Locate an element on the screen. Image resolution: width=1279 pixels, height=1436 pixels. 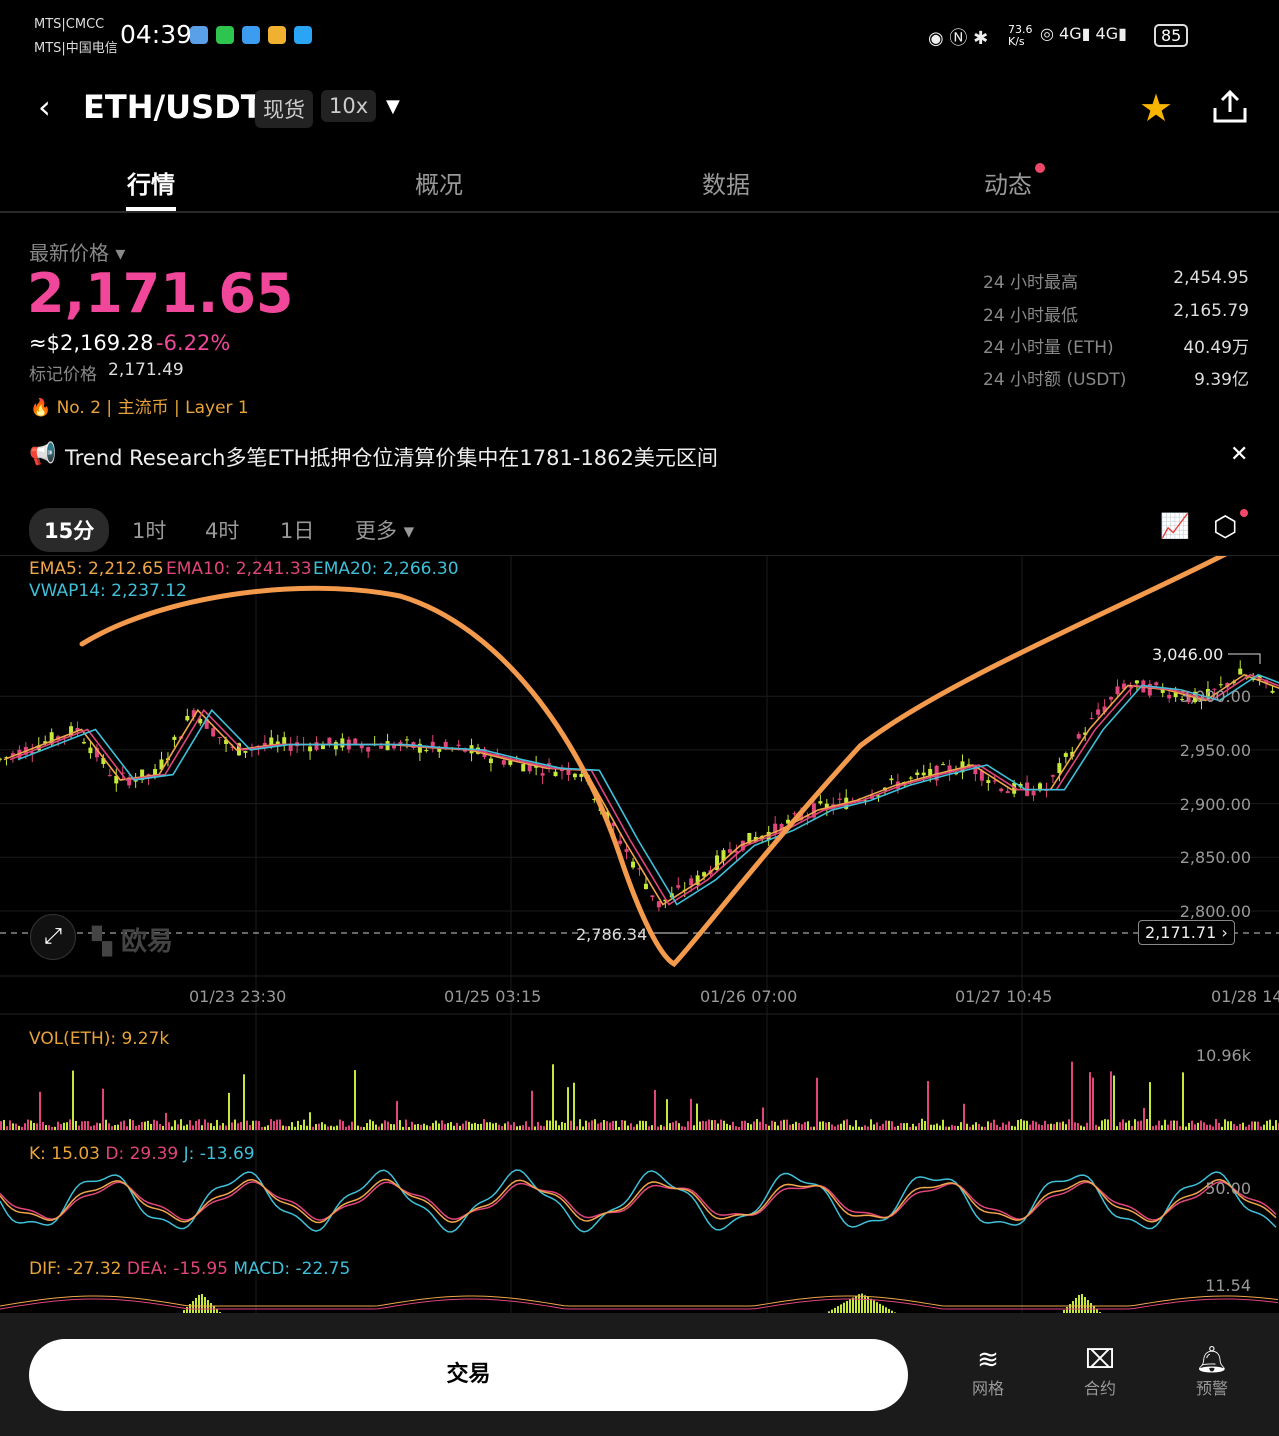
layer-tag: Layer 1 is located at coordinates (217, 408).